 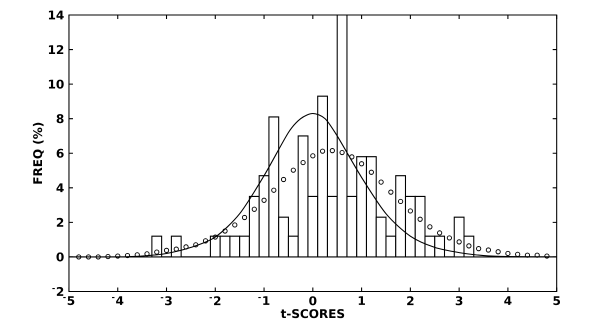 What do you see at coordinates (60, 188) in the screenshot?
I see `y-tick-label: 4` at bounding box center [60, 188].